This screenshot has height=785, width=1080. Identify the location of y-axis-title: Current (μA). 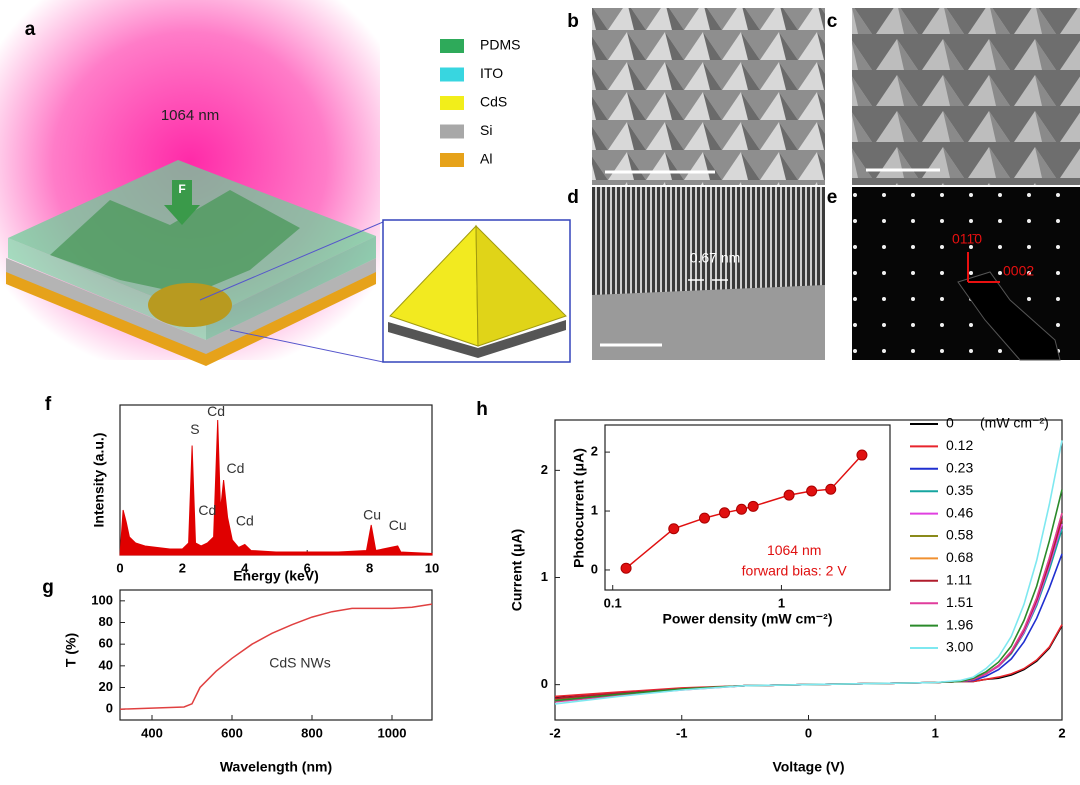
(517, 570).